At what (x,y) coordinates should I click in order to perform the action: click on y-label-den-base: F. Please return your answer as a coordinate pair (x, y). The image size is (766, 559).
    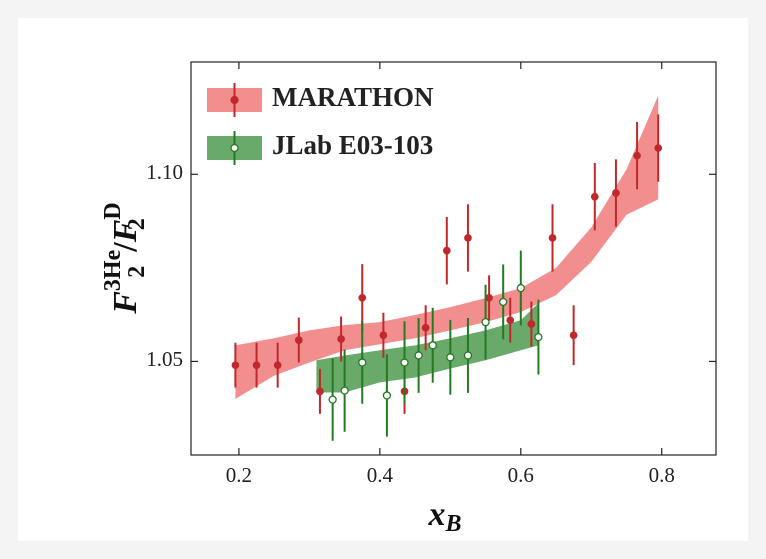
    Looking at the image, I should click on (125, 231).